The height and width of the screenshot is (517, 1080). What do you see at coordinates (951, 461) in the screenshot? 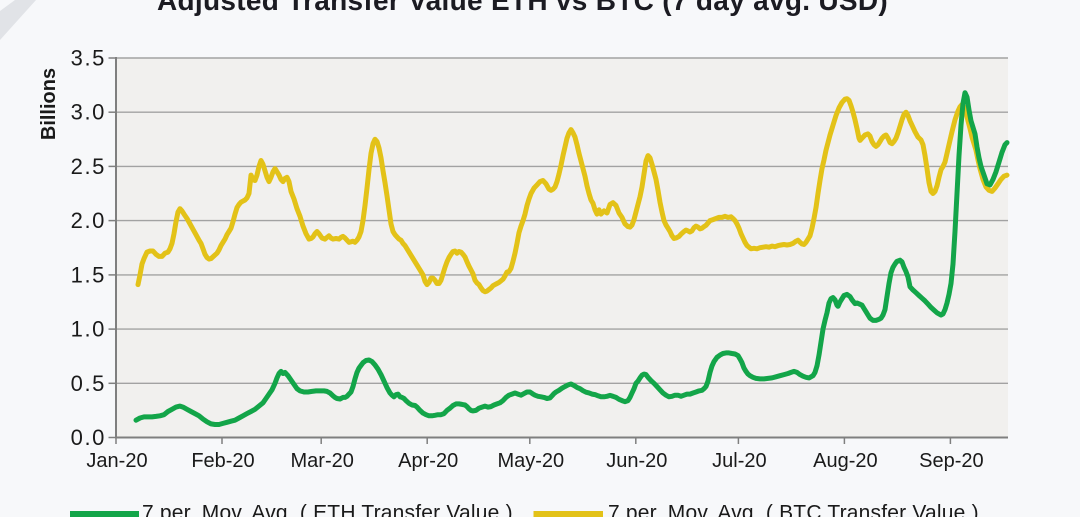
I see `svg-text: Sep-20` at bounding box center [951, 461].